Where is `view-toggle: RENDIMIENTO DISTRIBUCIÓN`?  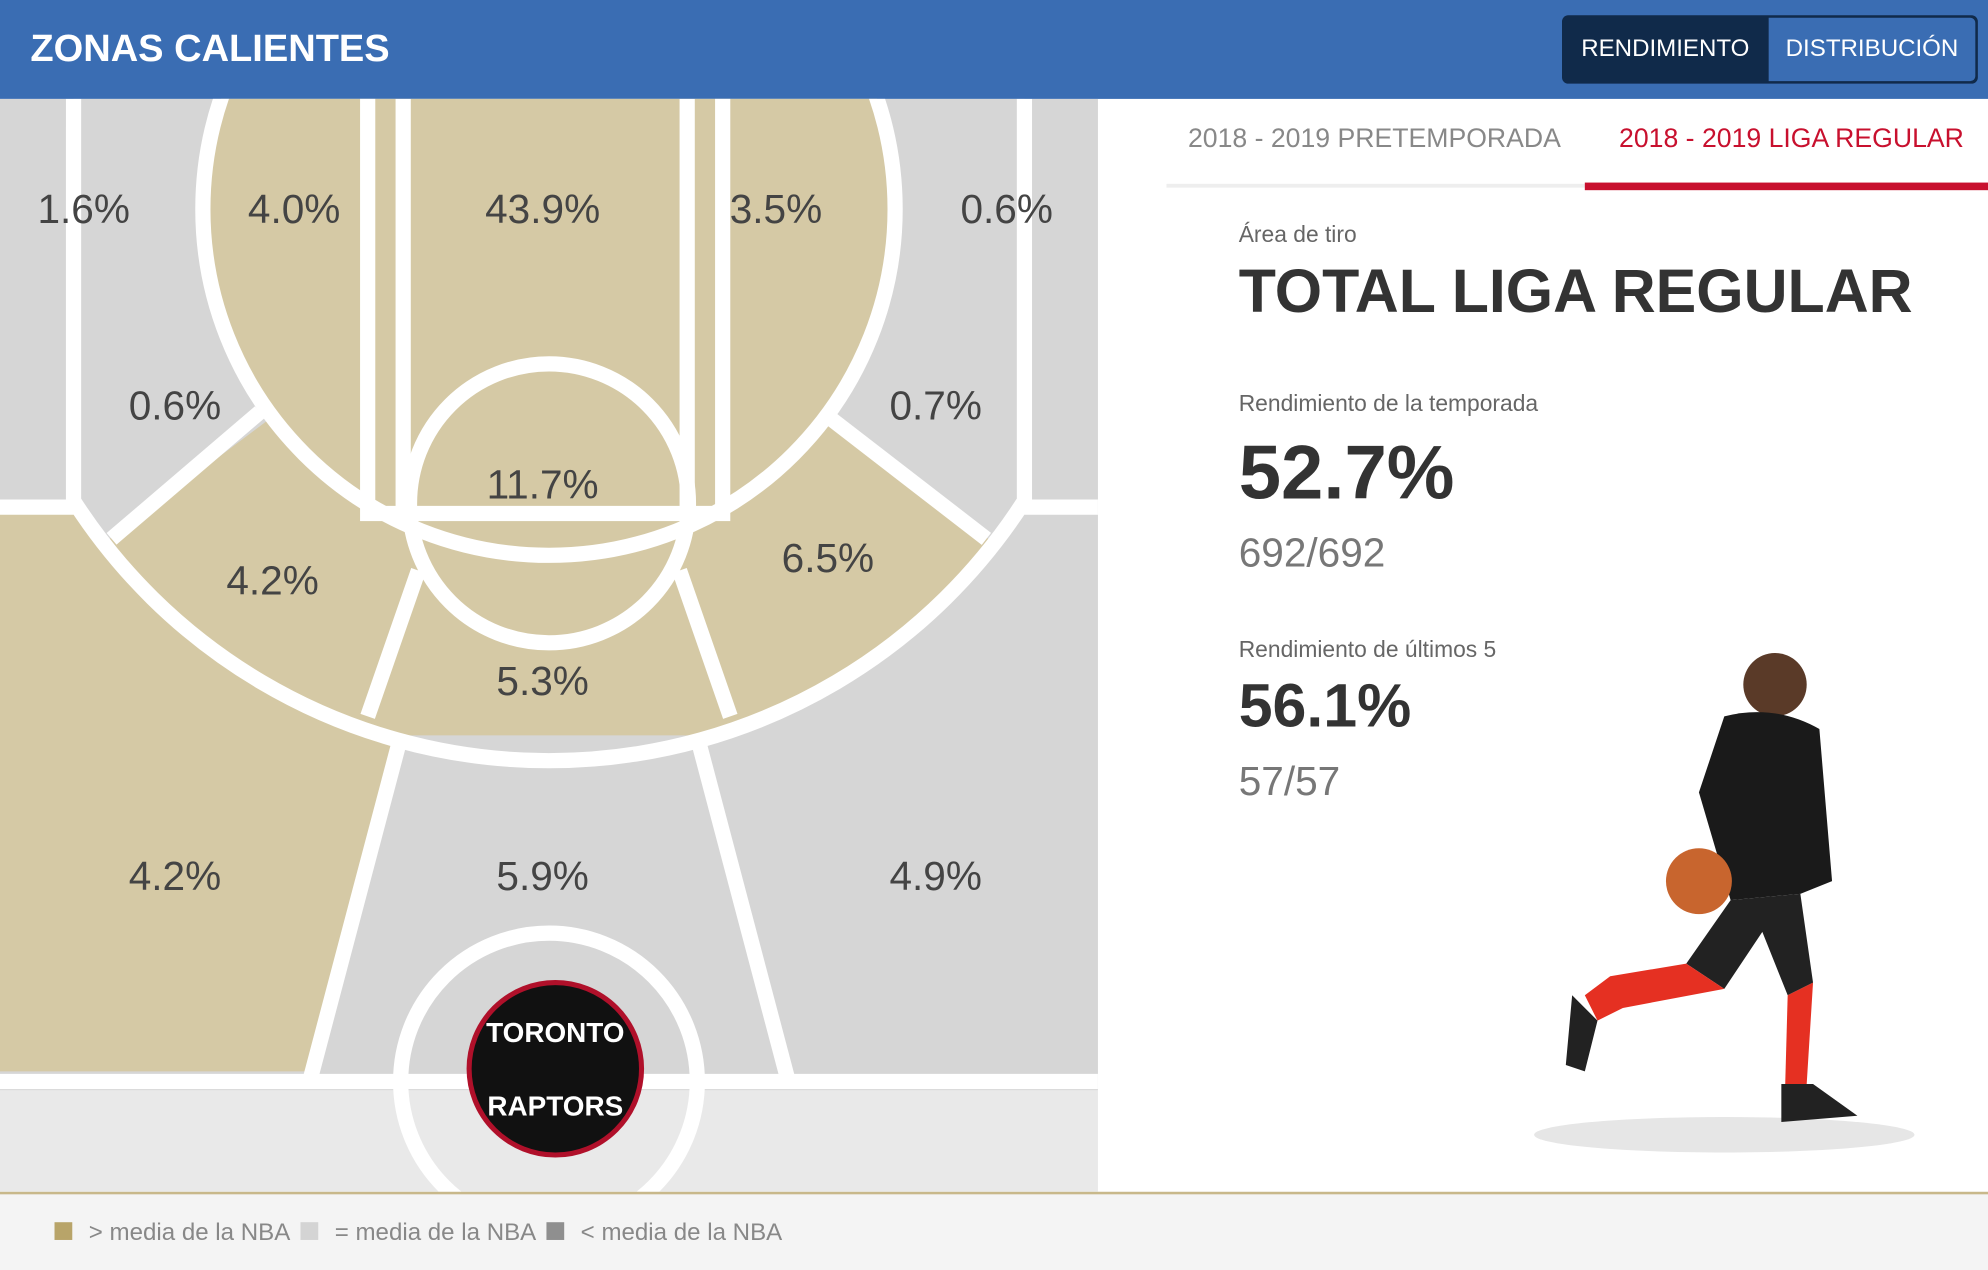 view-toggle: RENDIMIENTO DISTRIBUCIÓN is located at coordinates (1770, 49).